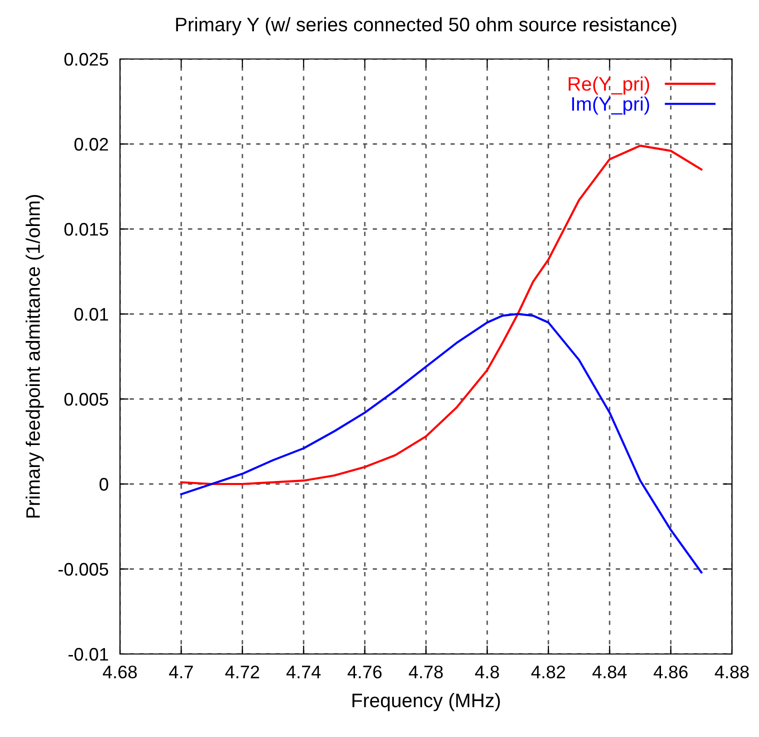  What do you see at coordinates (242, 672) in the screenshot?
I see `x-tick-label: 4.72` at bounding box center [242, 672].